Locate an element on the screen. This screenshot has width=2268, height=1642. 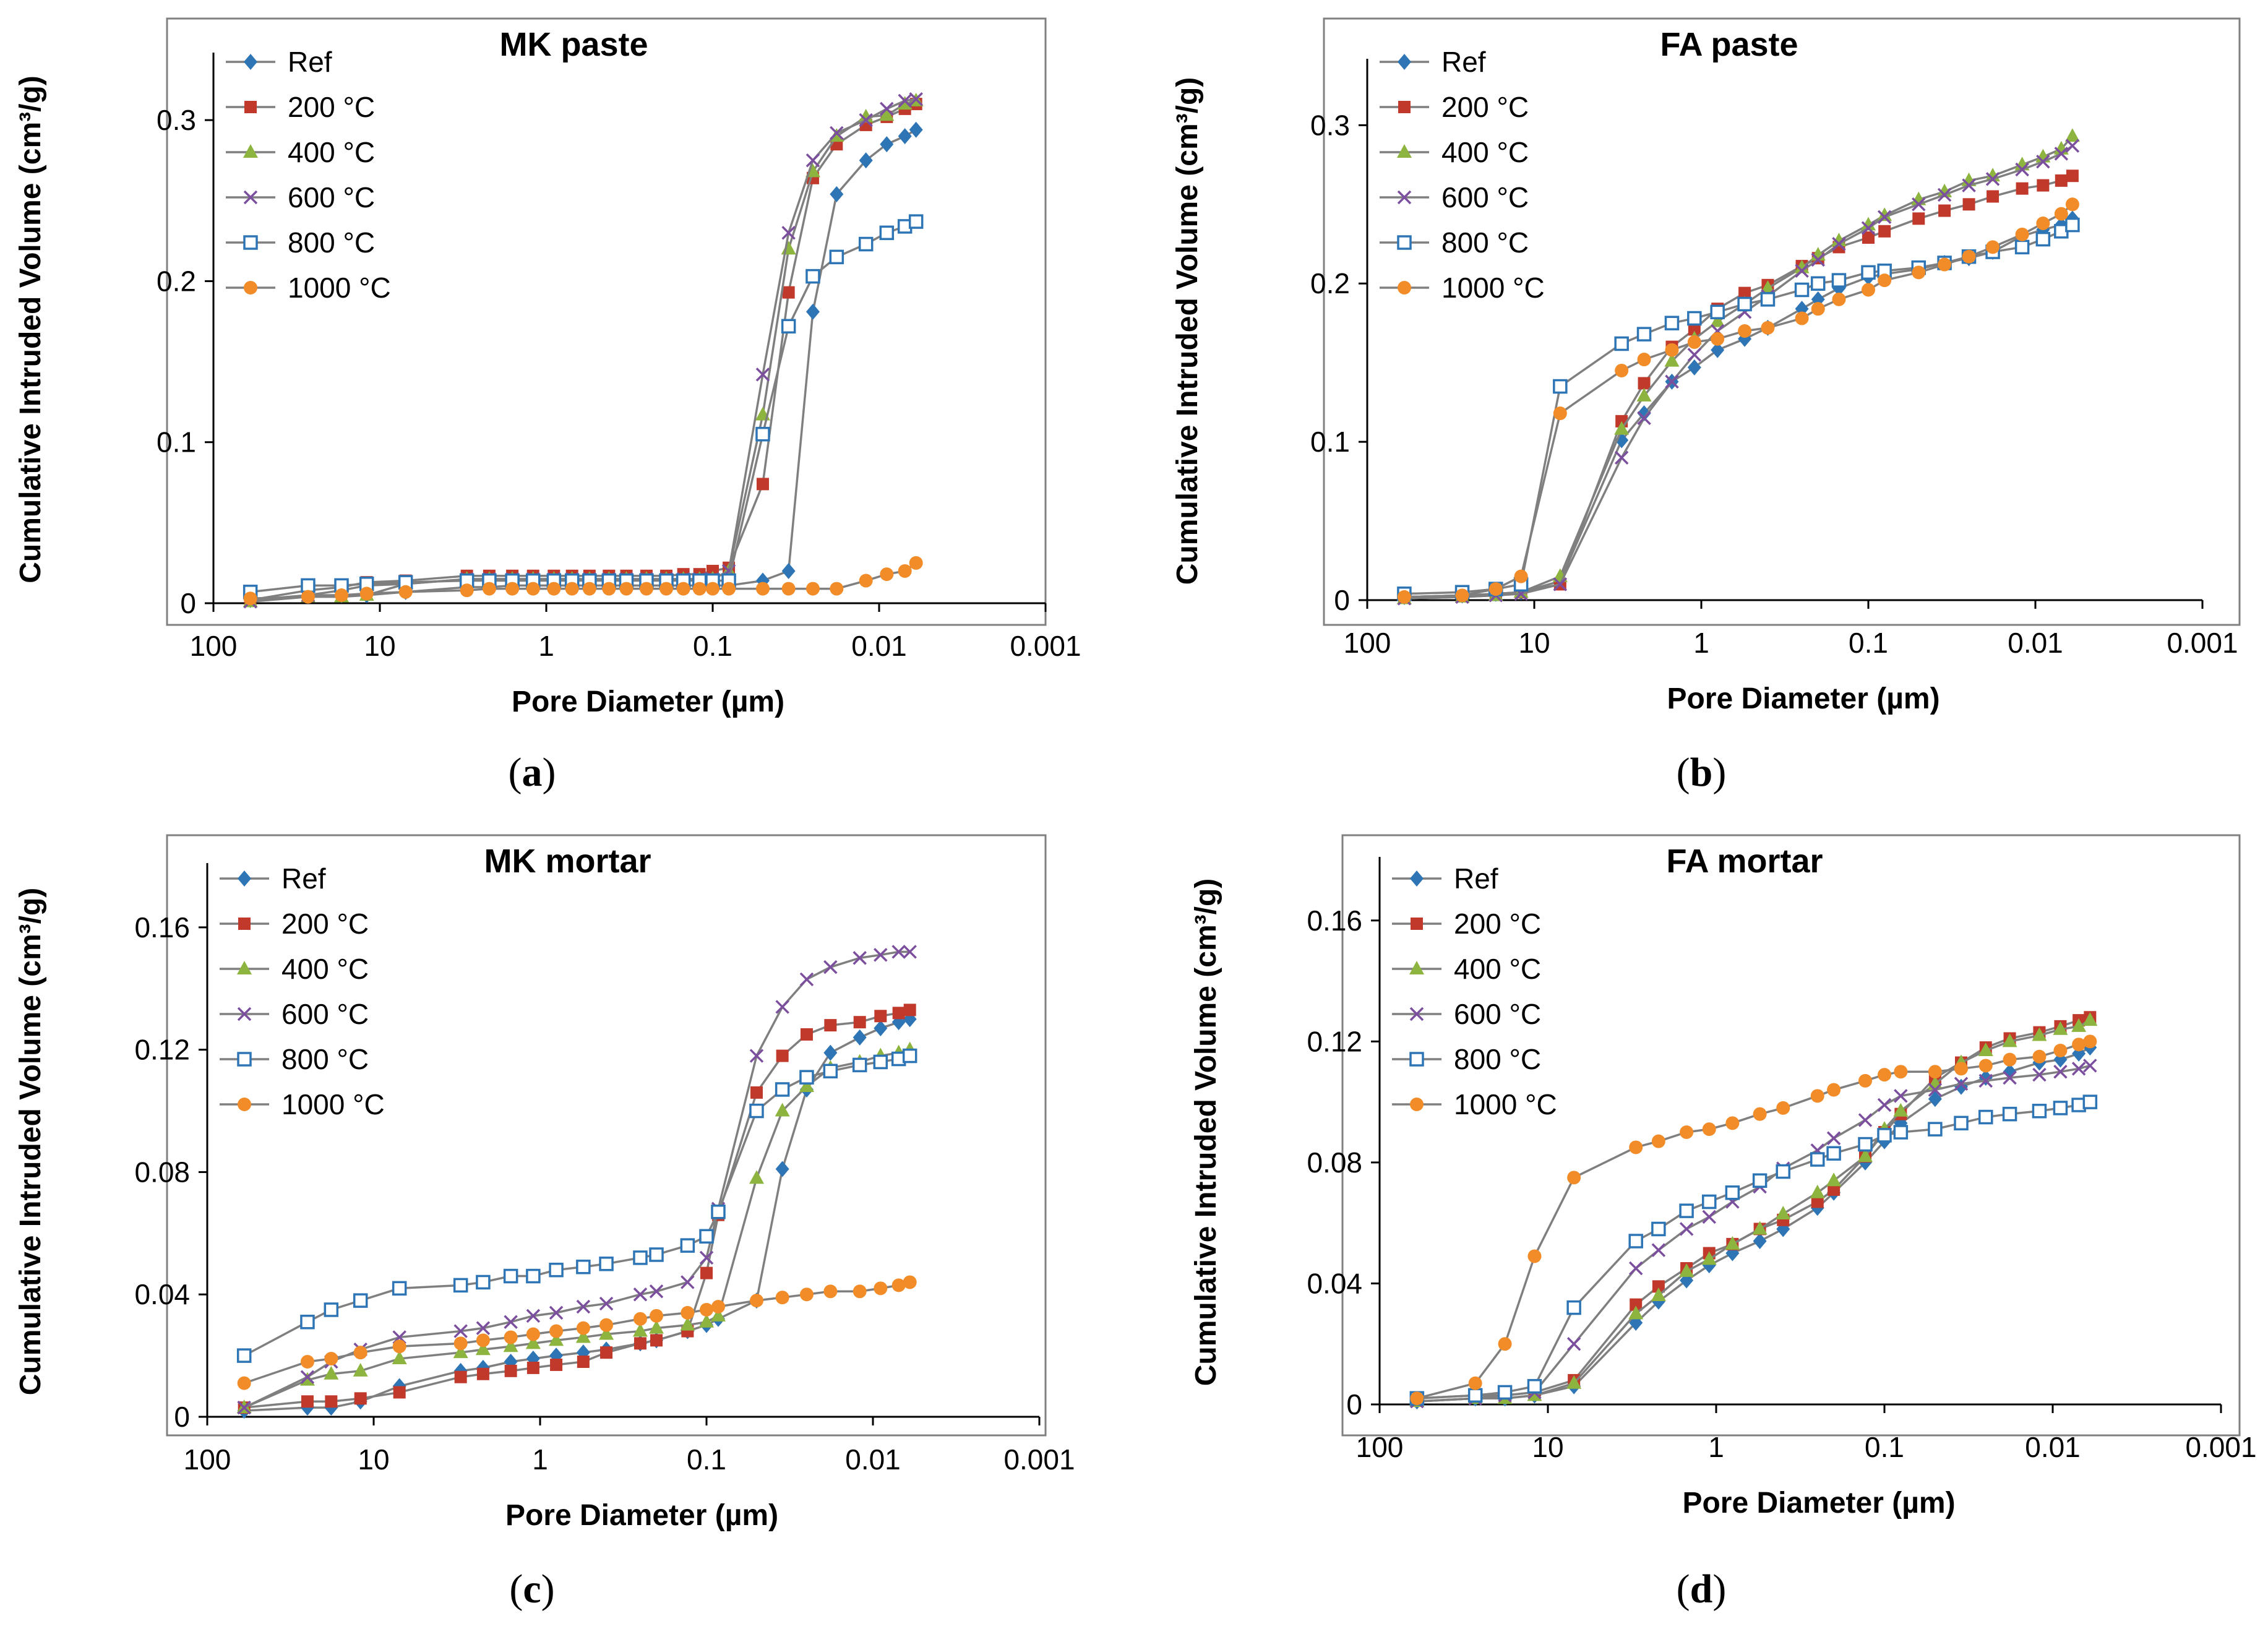
x-tick-label: 10 is located at coordinates (1534, 643).